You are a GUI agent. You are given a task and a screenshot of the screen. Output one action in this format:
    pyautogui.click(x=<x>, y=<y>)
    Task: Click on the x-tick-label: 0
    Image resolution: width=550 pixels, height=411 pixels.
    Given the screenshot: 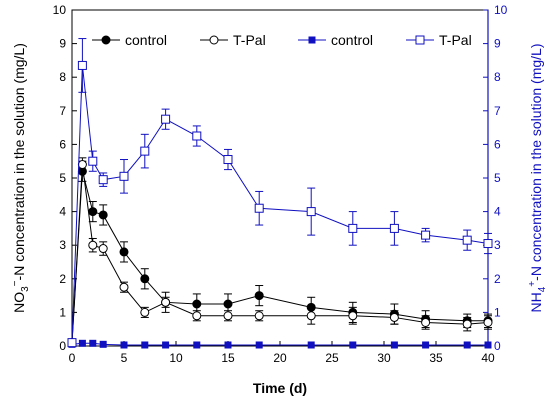 What is the action you would take?
    pyautogui.click(x=72, y=358)
    